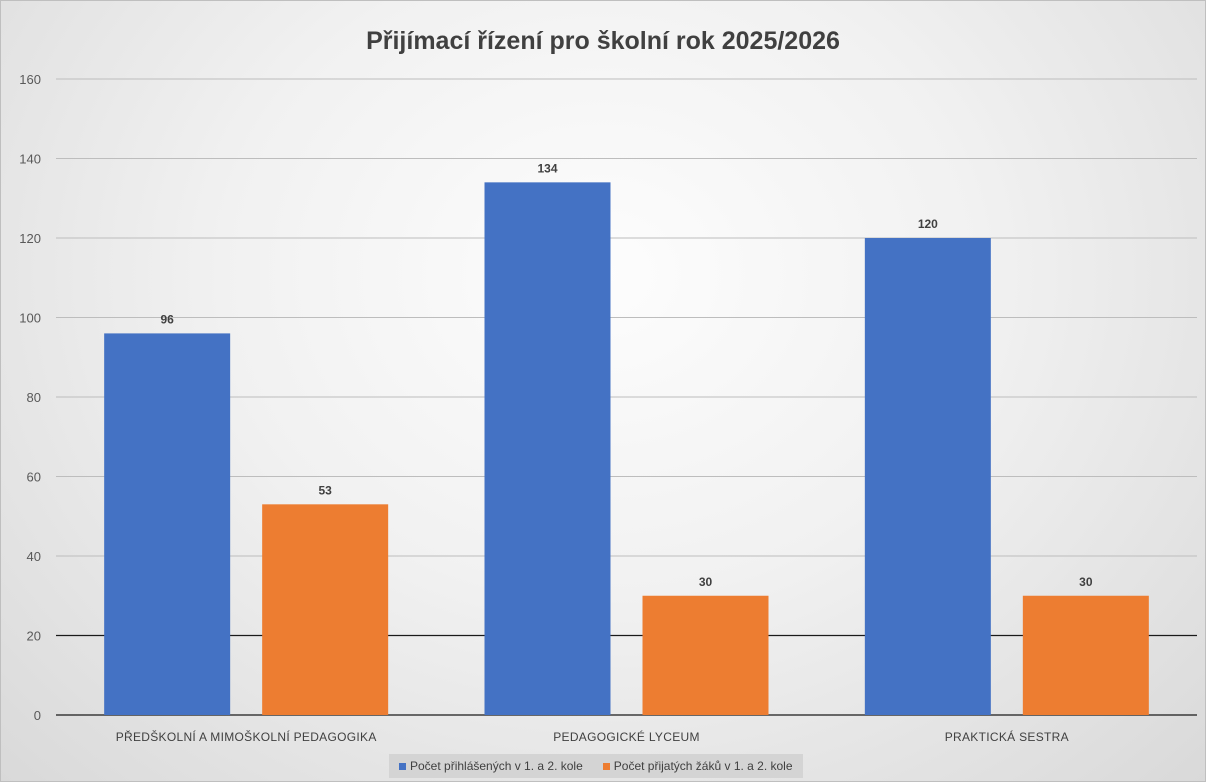 This screenshot has width=1206, height=782. Describe the element at coordinates (30, 238) in the screenshot. I see `y-tick-label: 120` at that location.